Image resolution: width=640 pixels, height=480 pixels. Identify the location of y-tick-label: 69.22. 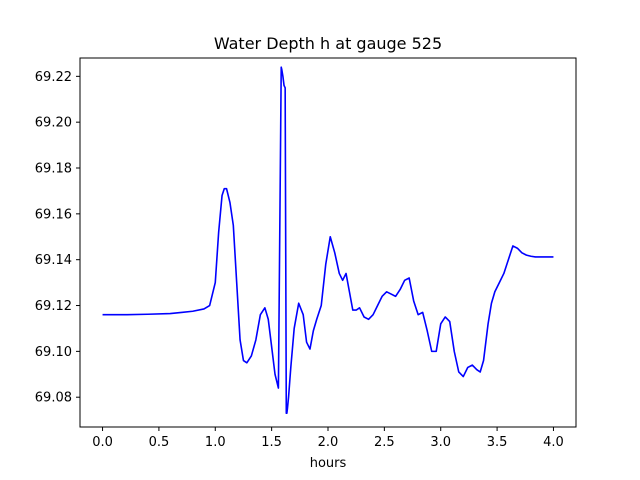
(53, 77).